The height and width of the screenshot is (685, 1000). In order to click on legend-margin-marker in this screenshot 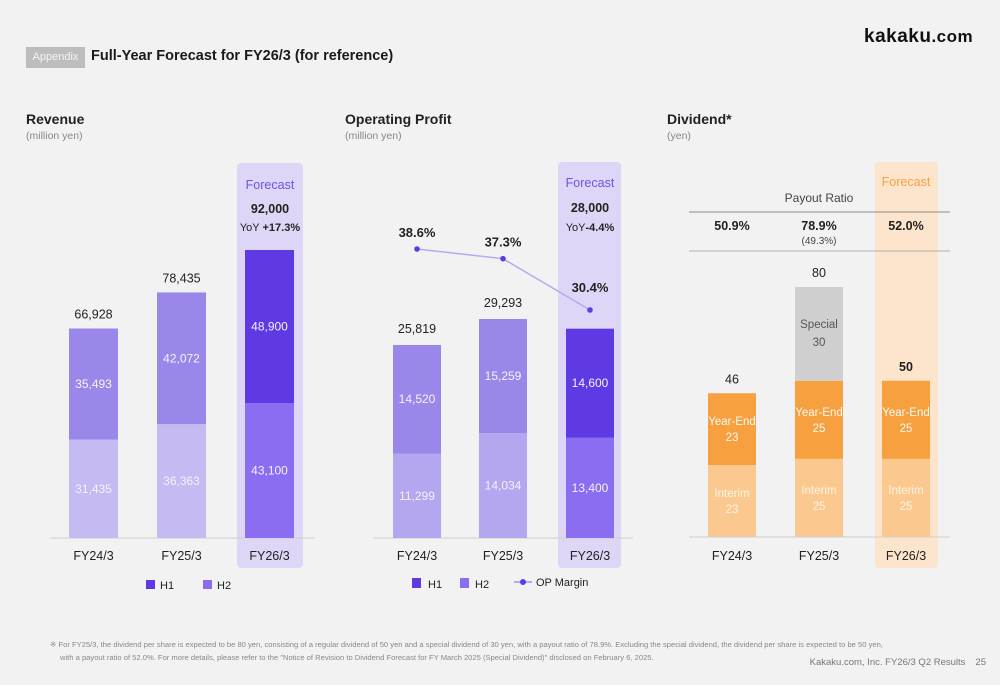, I will do `click(523, 582)`.